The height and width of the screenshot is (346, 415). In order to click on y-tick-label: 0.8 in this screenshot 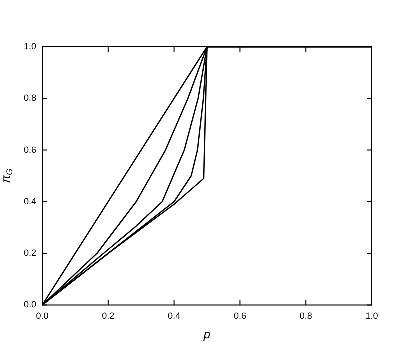, I will do `click(30, 98)`.